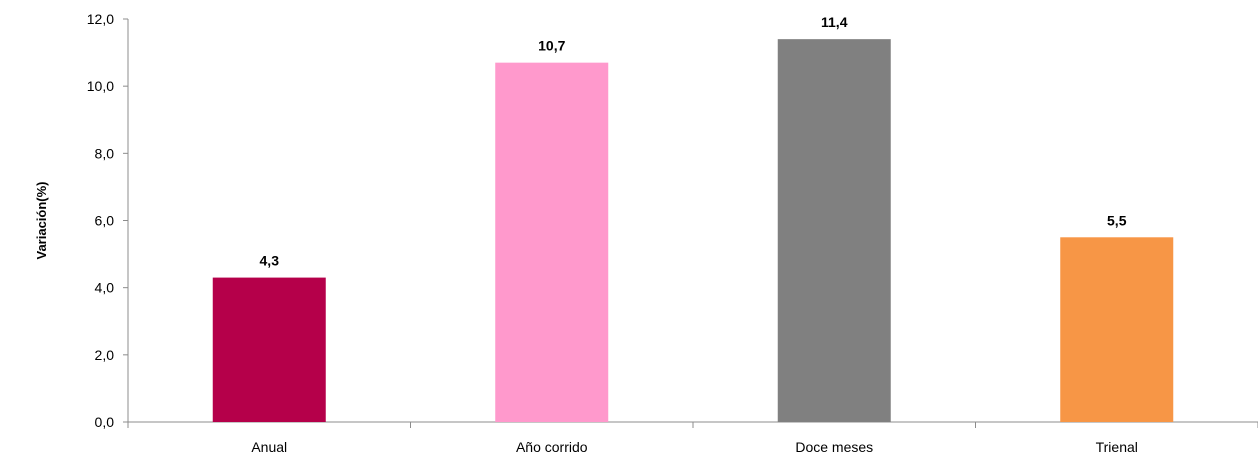 The image size is (1258, 454). What do you see at coordinates (100, 19) in the screenshot?
I see `y-tick-label: 12,0` at bounding box center [100, 19].